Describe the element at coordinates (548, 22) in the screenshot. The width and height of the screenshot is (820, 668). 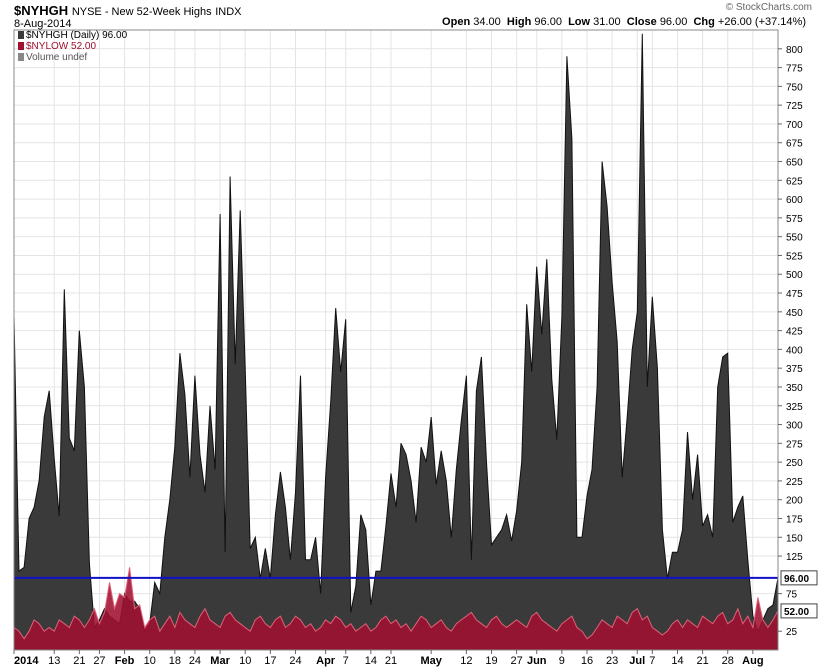
I see `high-value: 96.00` at that location.